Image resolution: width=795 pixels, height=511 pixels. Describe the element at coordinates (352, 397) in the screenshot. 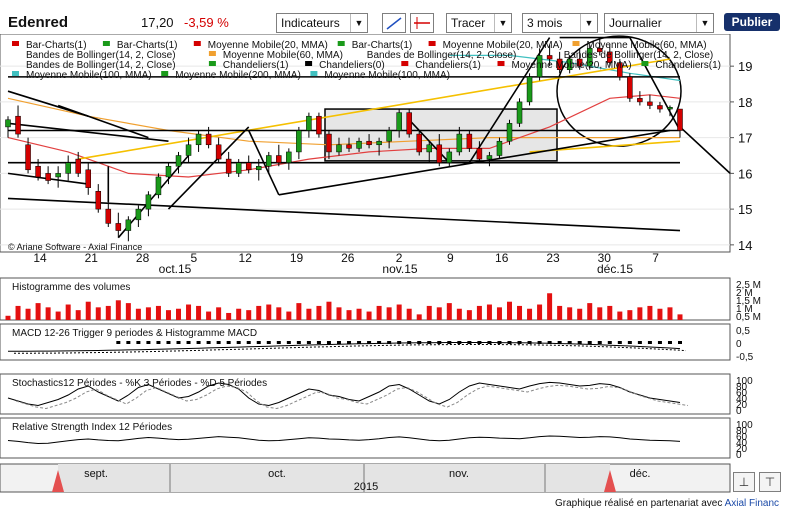

I see `stochastic-d-line` at that location.